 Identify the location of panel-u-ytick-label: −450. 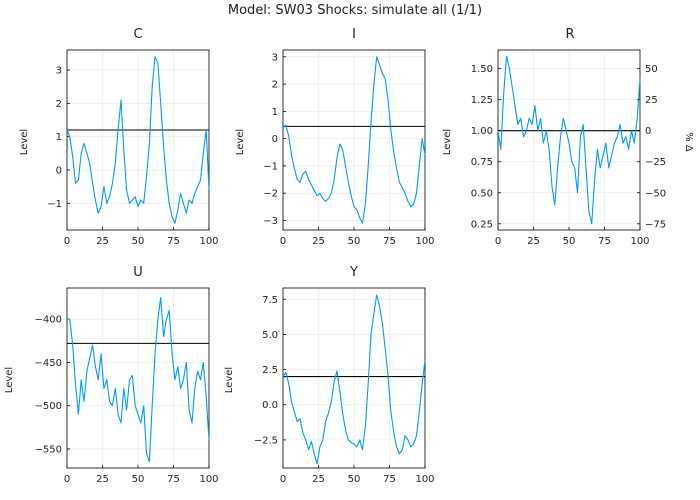
(48, 363).